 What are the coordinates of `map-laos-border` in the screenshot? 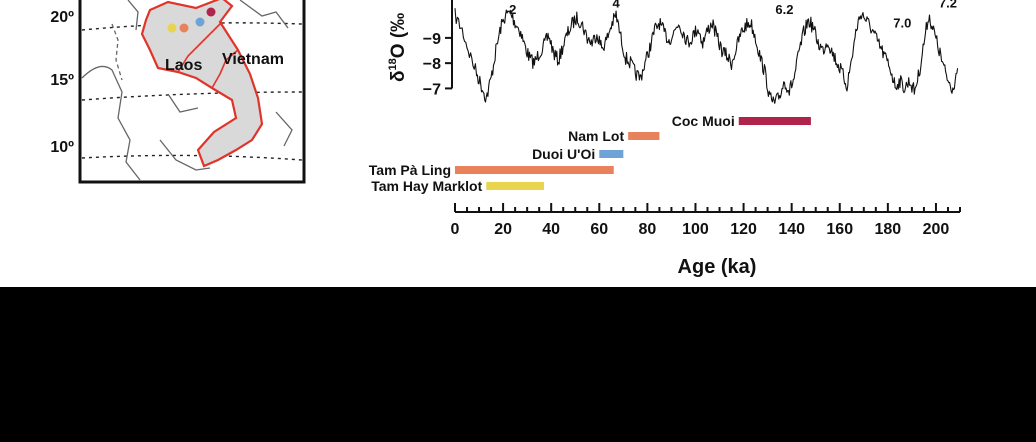 It's located at (200, 47).